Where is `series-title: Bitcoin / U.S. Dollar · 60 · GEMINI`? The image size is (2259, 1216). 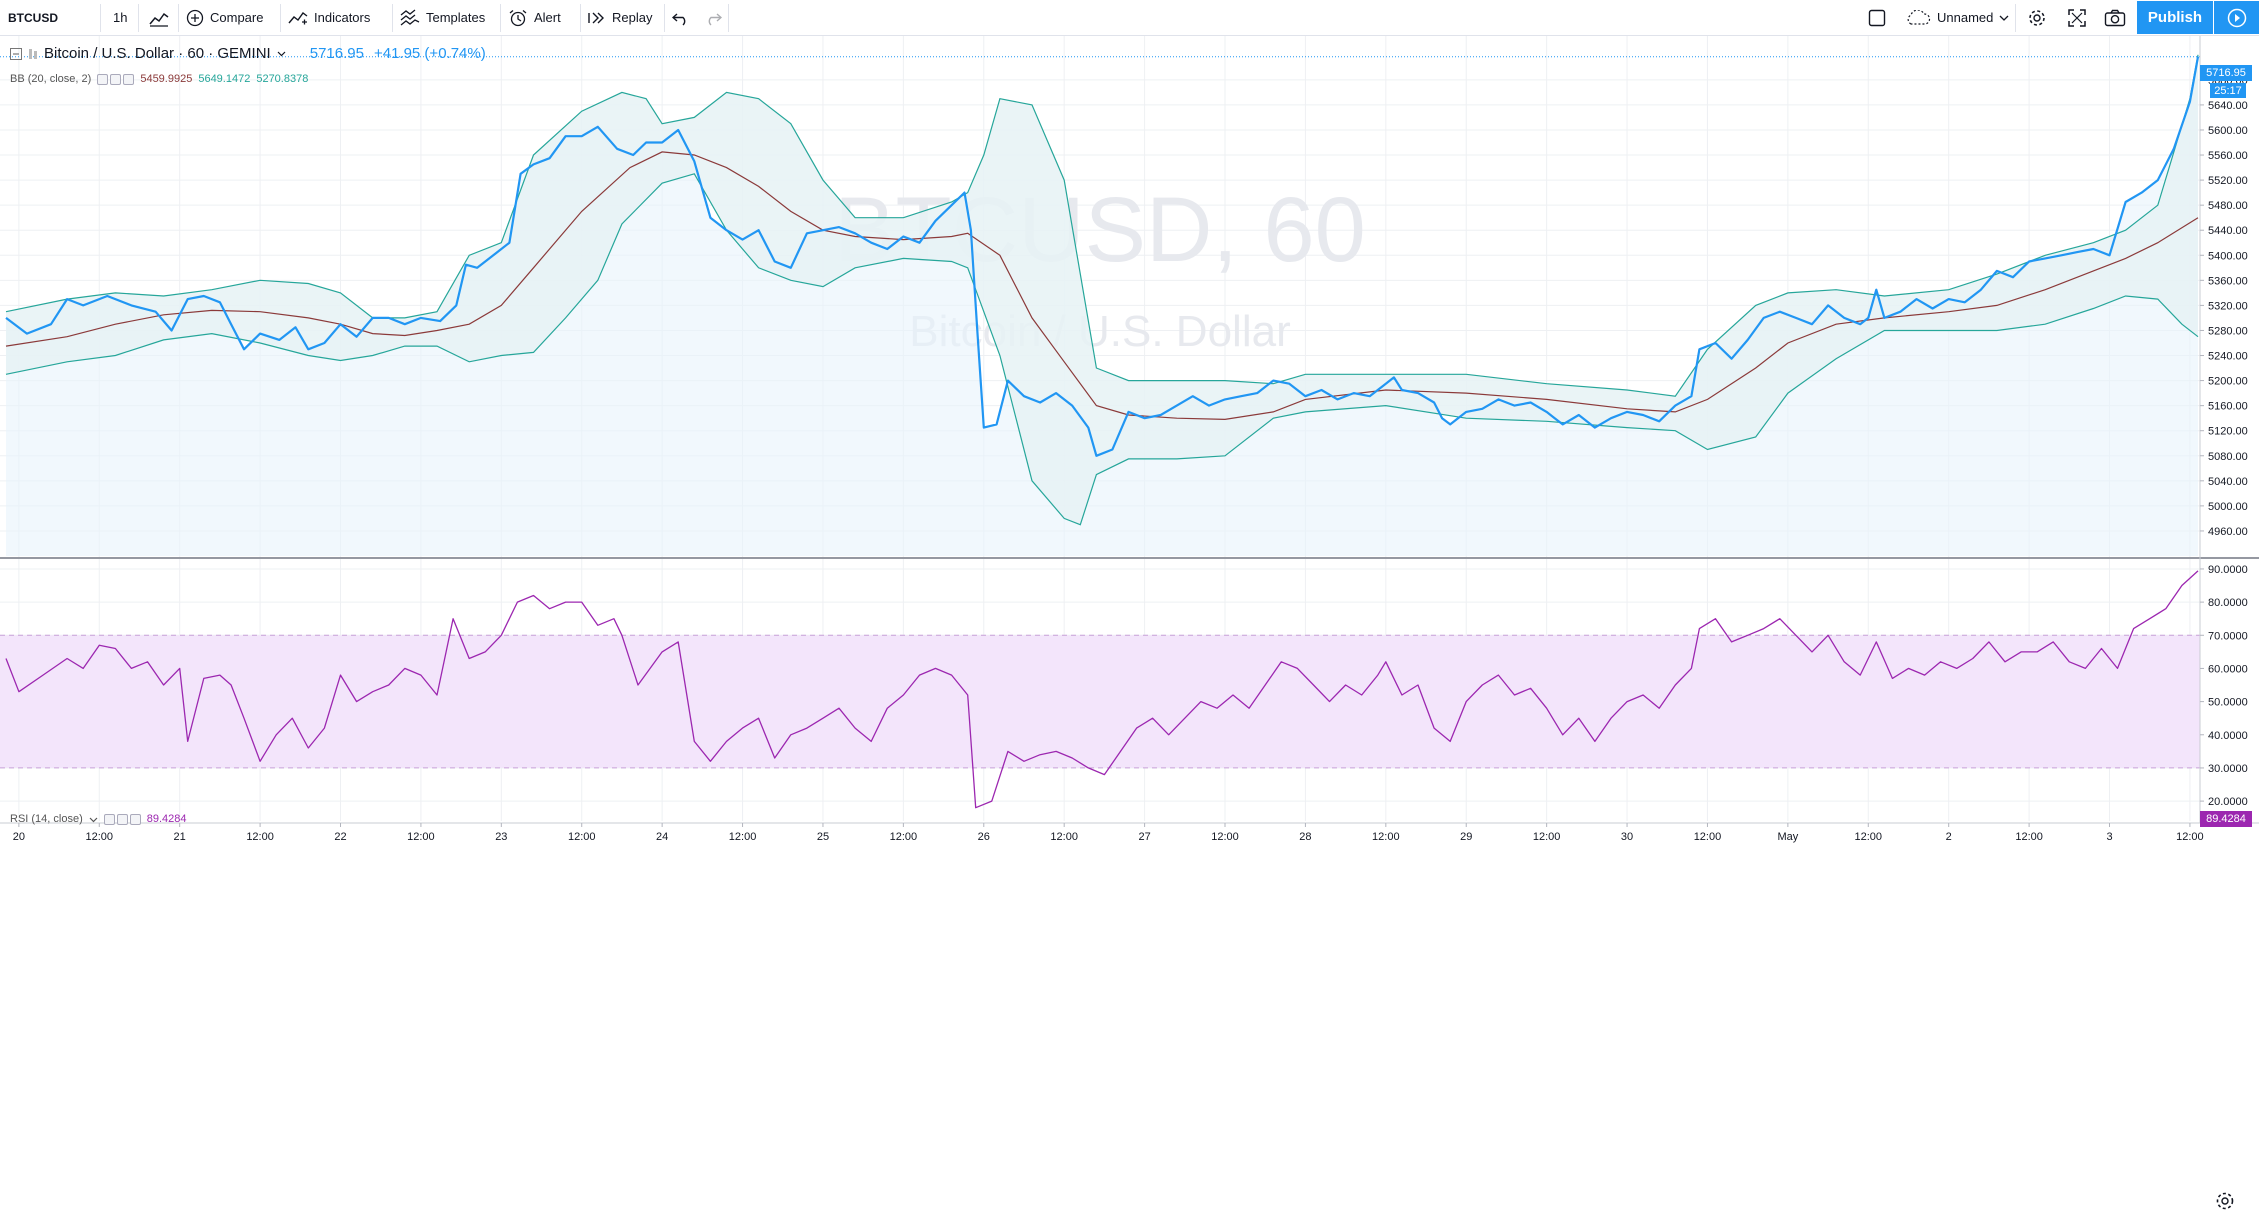 series-title: Bitcoin / U.S. Dollar · 60 · GEMINI is located at coordinates (157, 53).